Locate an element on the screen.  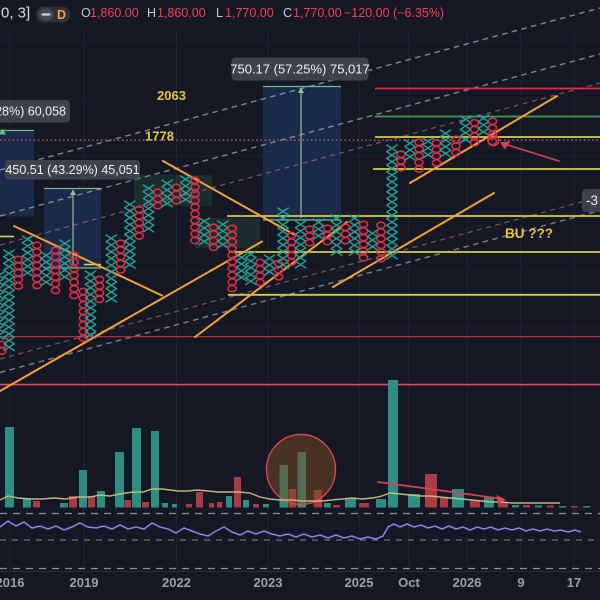
svg-text: 750.17 (57.25%) 75,017 is located at coordinates (300, 69).